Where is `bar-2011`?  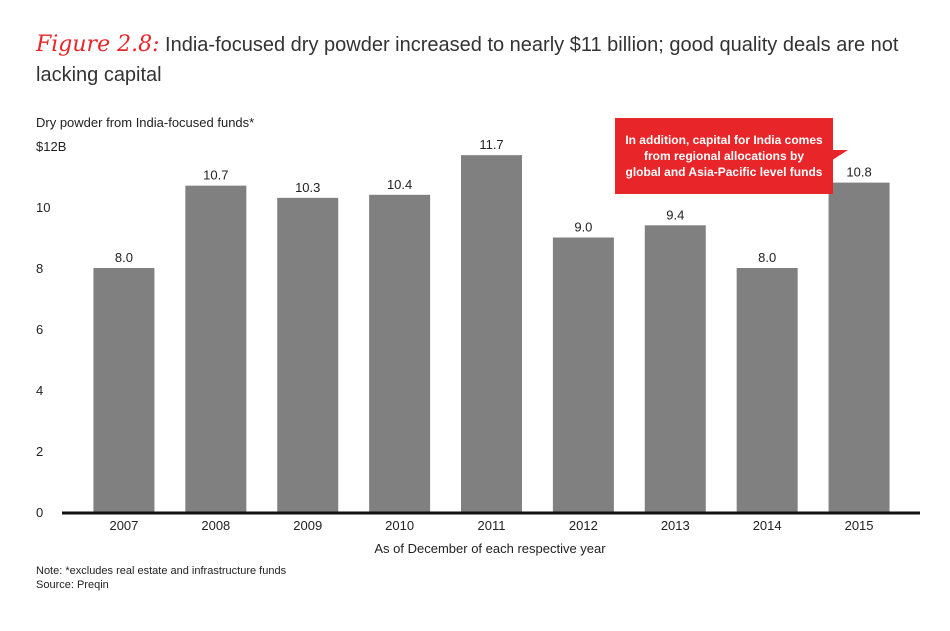 bar-2011 is located at coordinates (491, 333).